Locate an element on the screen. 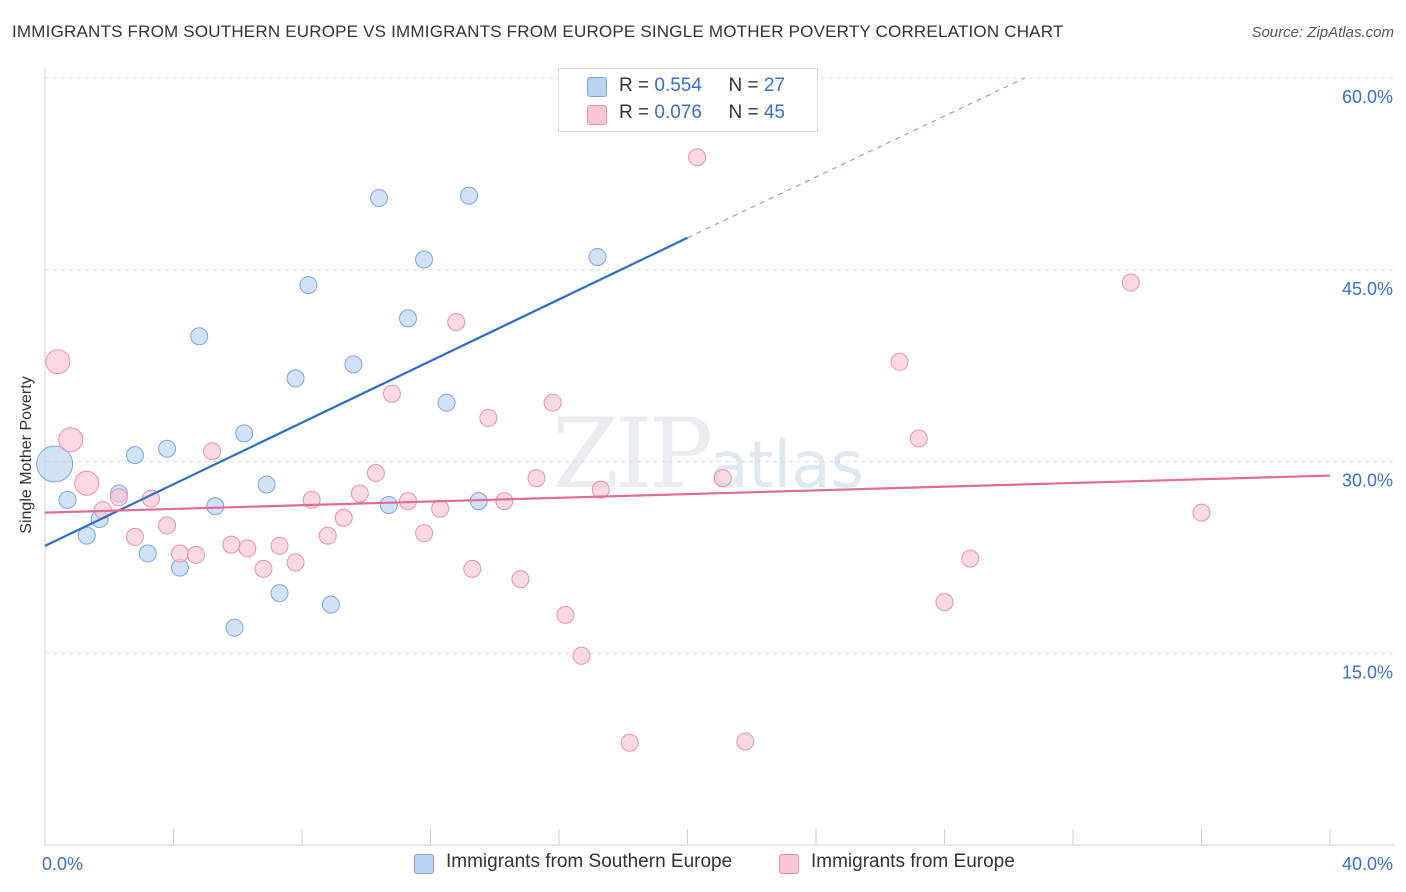 This screenshot has width=1406, height=892. y-tick-label: 30.0% is located at coordinates (1367, 481).